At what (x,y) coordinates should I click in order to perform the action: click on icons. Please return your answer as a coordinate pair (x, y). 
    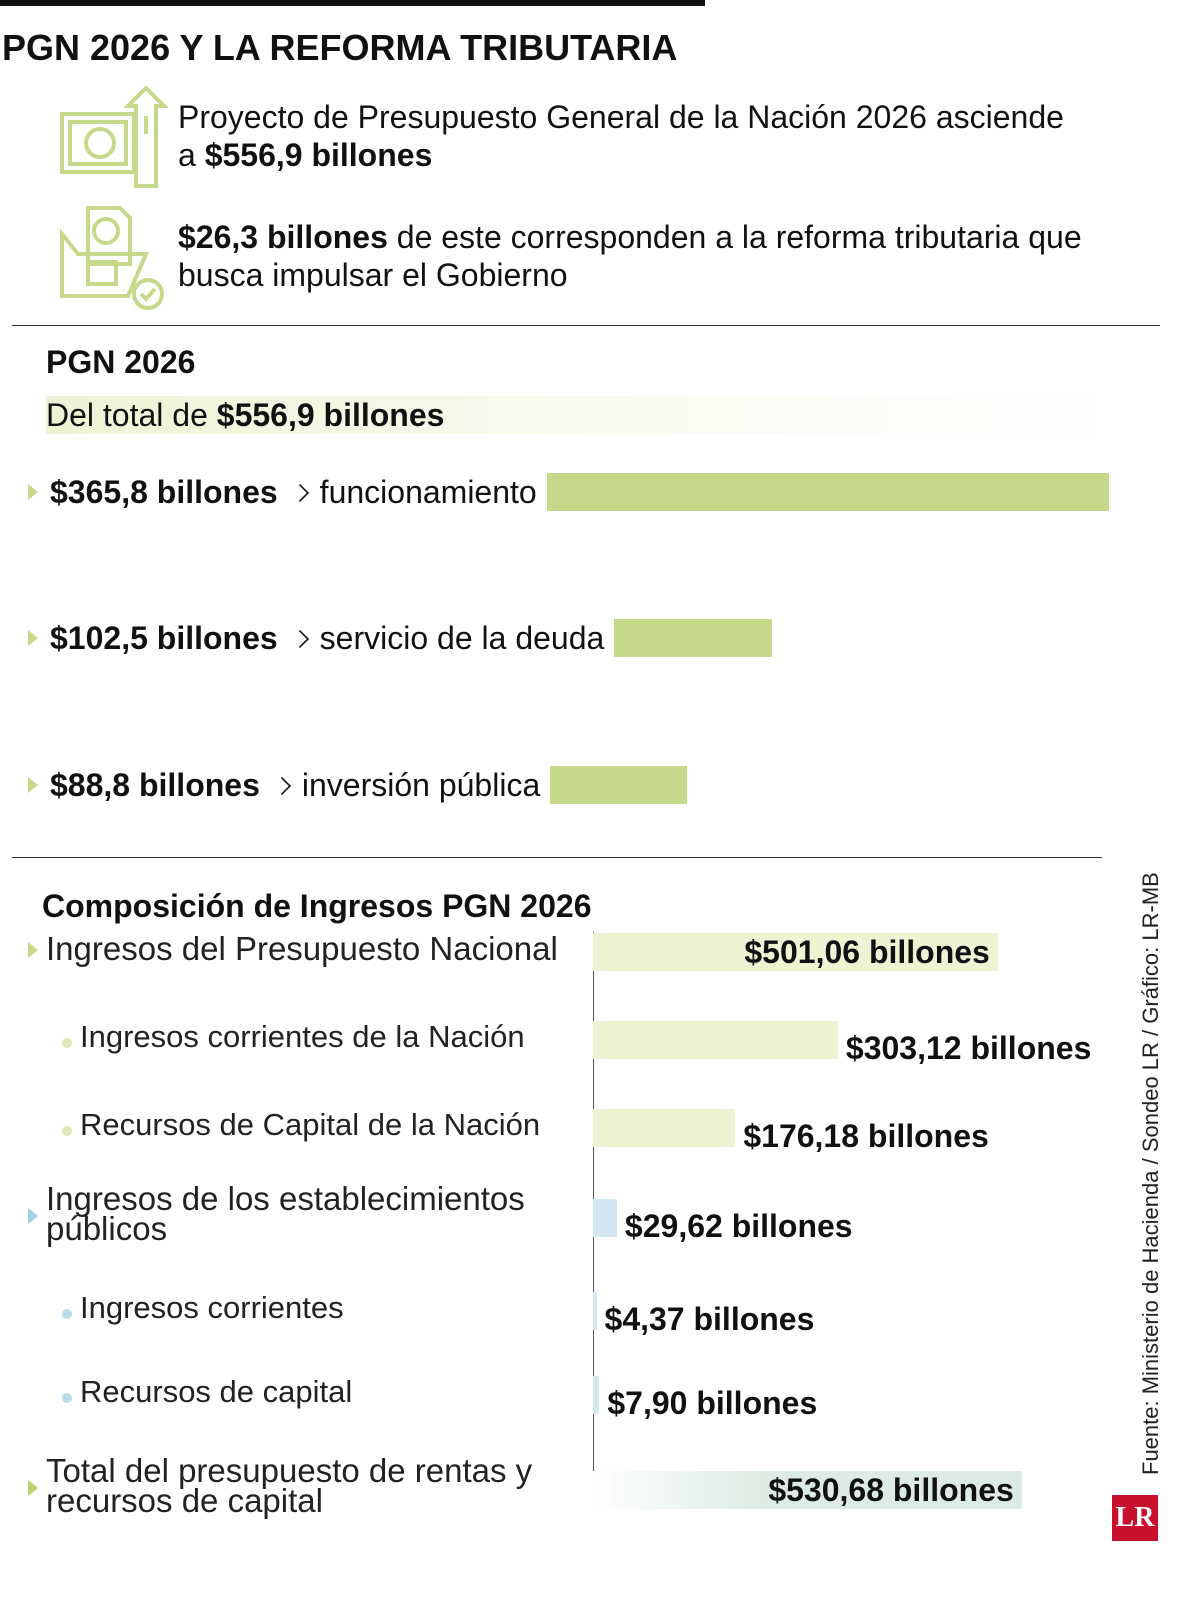
    Looking at the image, I should click on (114, 198).